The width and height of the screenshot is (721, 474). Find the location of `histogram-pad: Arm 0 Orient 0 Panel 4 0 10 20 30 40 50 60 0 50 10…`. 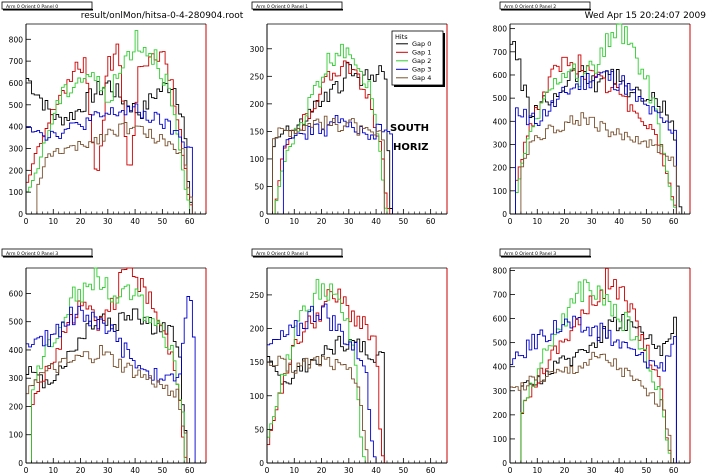

histogram-pad: Arm 0 Orient 0 Panel 4 0 10 20 30 40 50 60 0 50 10… is located at coordinates (349, 361).